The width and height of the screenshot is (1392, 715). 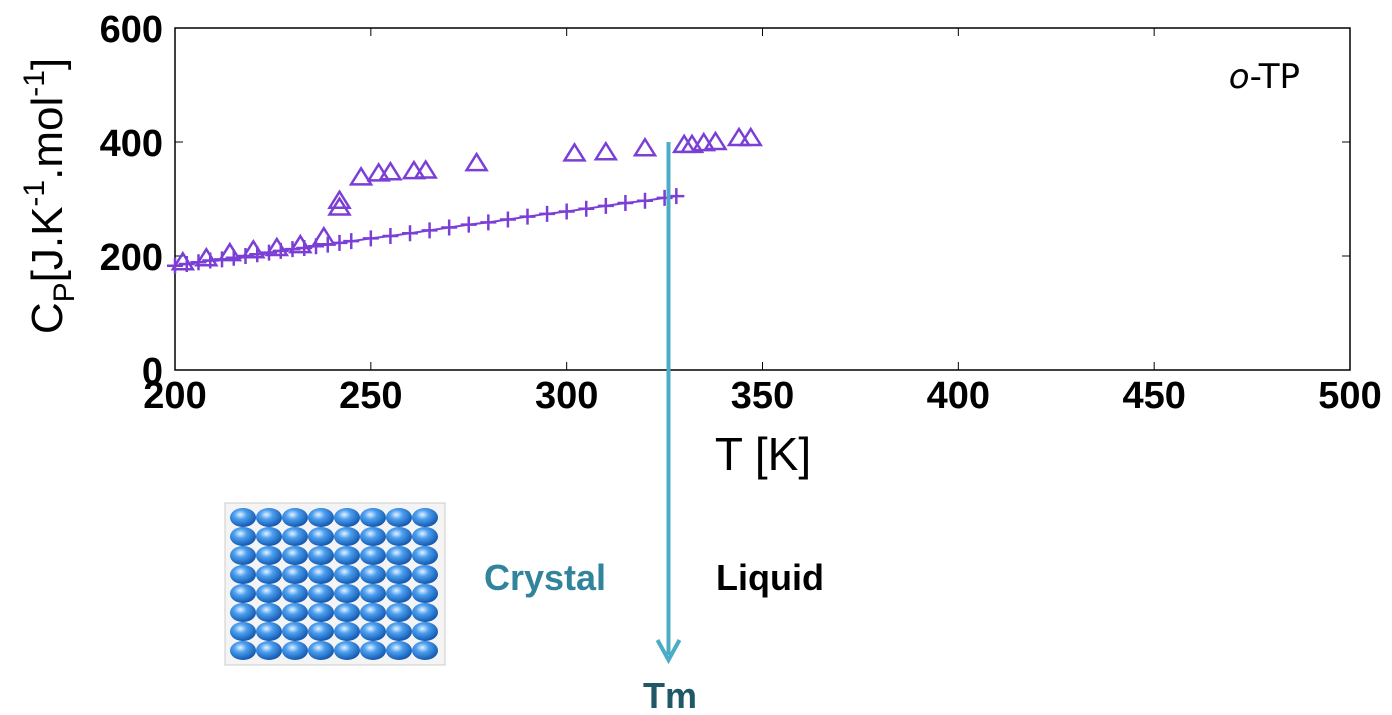 What do you see at coordinates (334, 584) in the screenshot?
I see `crystal-image` at bounding box center [334, 584].